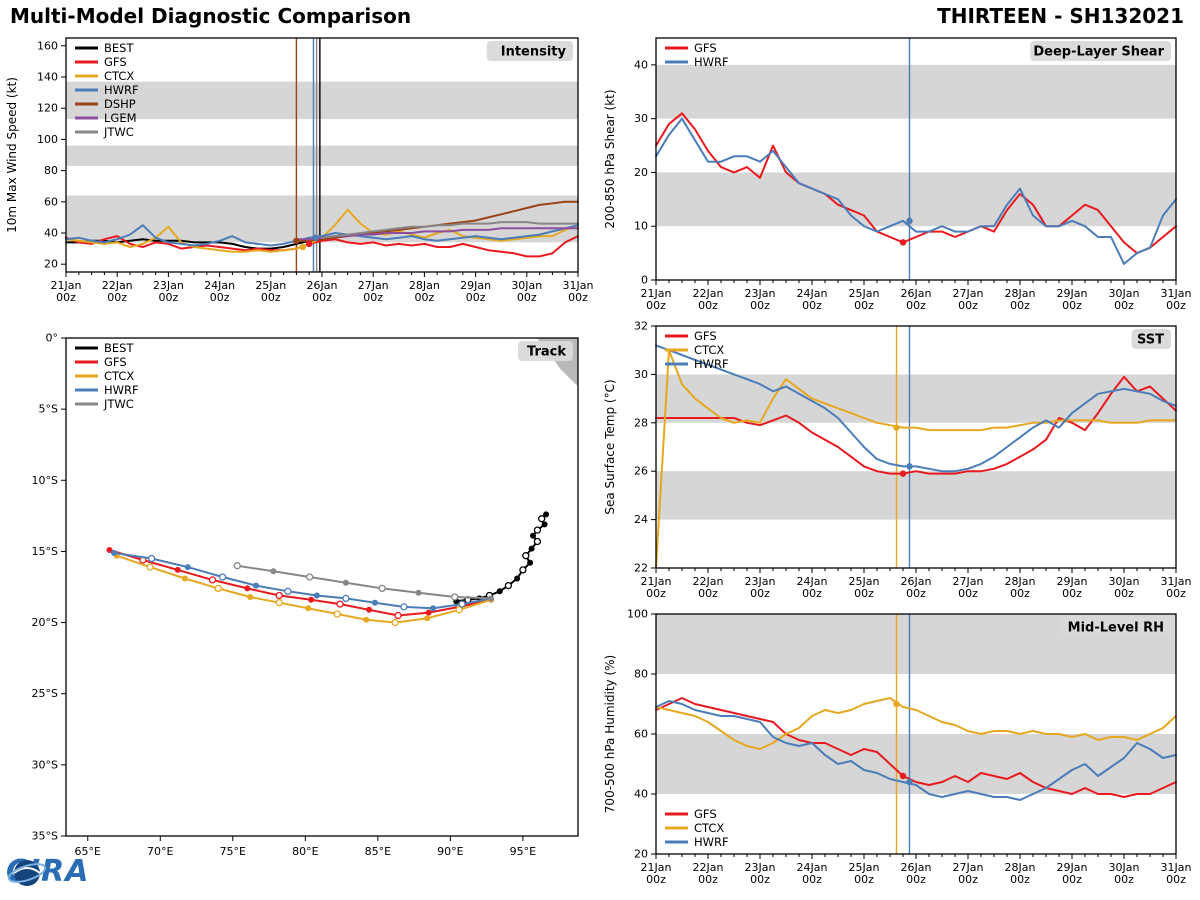 Image resolution: width=1200 pixels, height=900 pixels. What do you see at coordinates (534, 52) in the screenshot?
I see `svg-text: Intensity` at bounding box center [534, 52].